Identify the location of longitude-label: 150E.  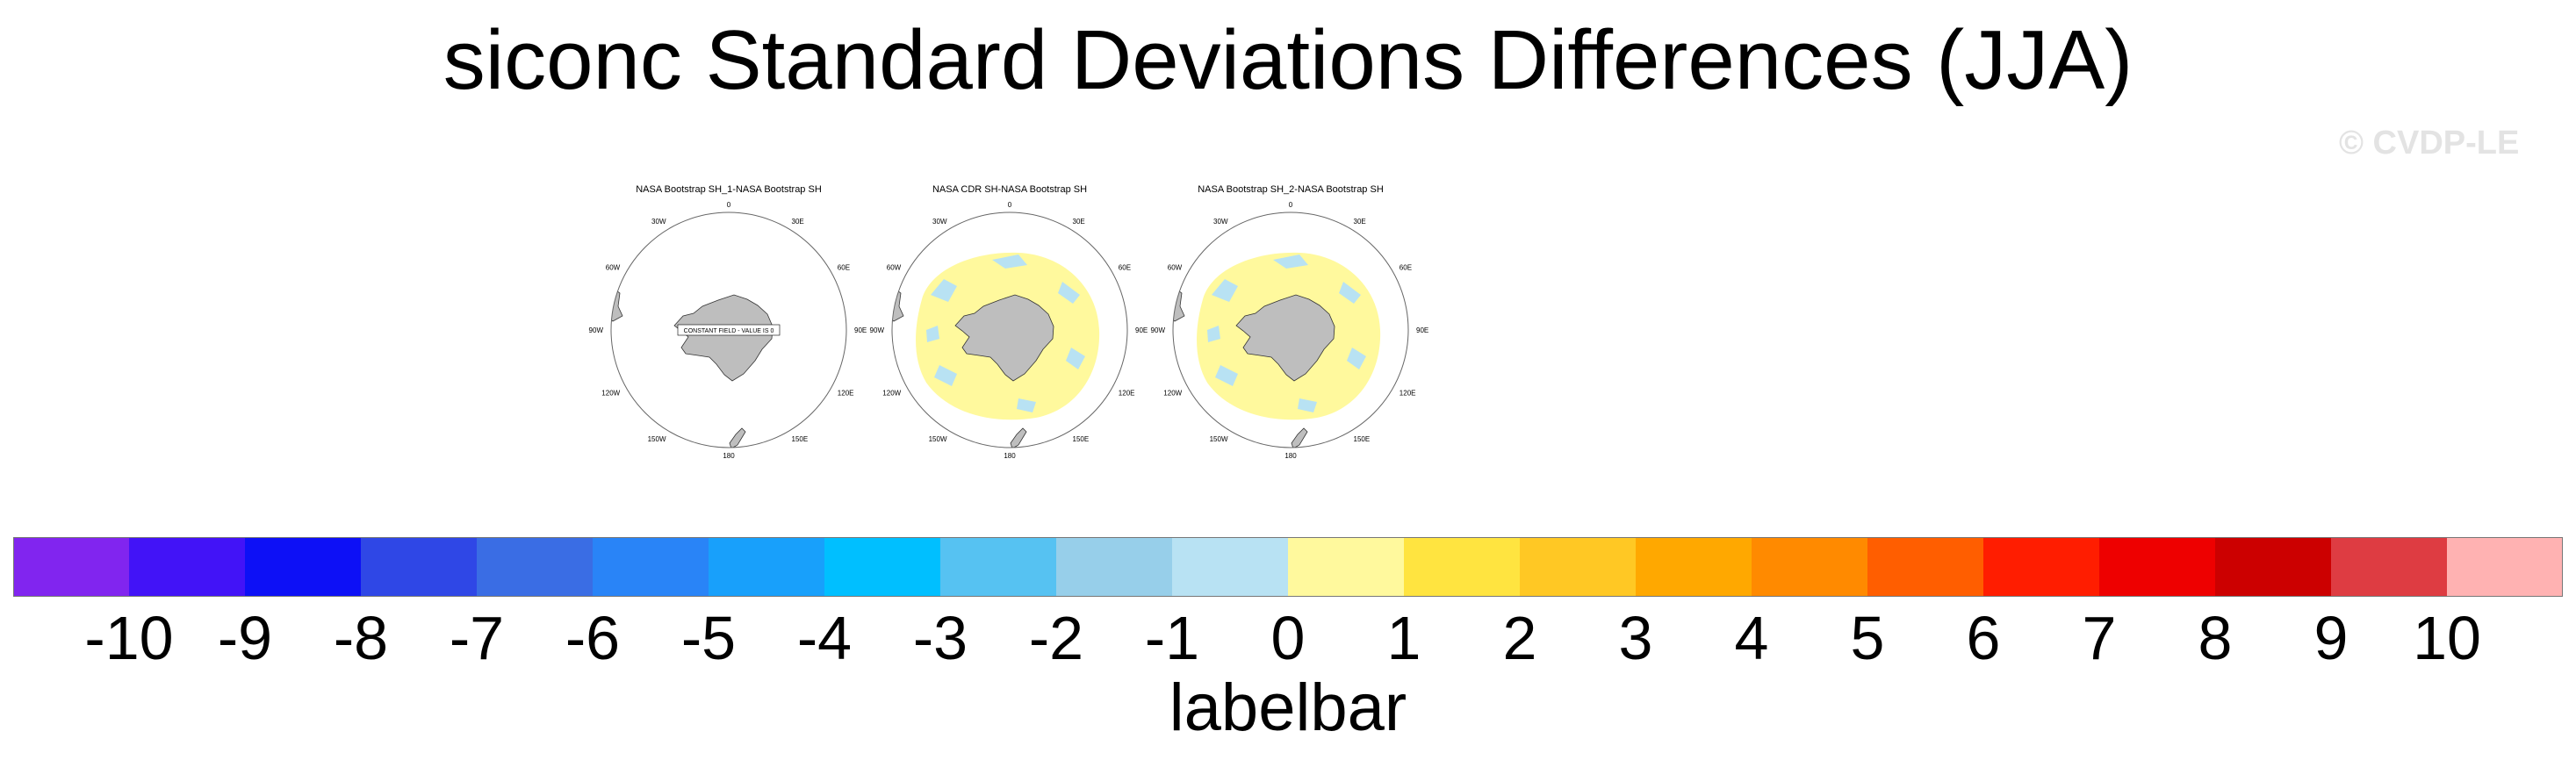
(800, 439).